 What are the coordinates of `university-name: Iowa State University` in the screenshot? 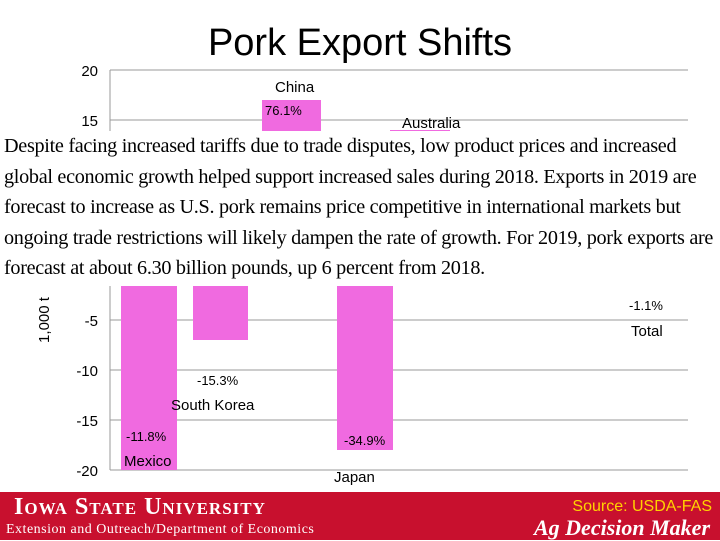 It's located at (140, 507).